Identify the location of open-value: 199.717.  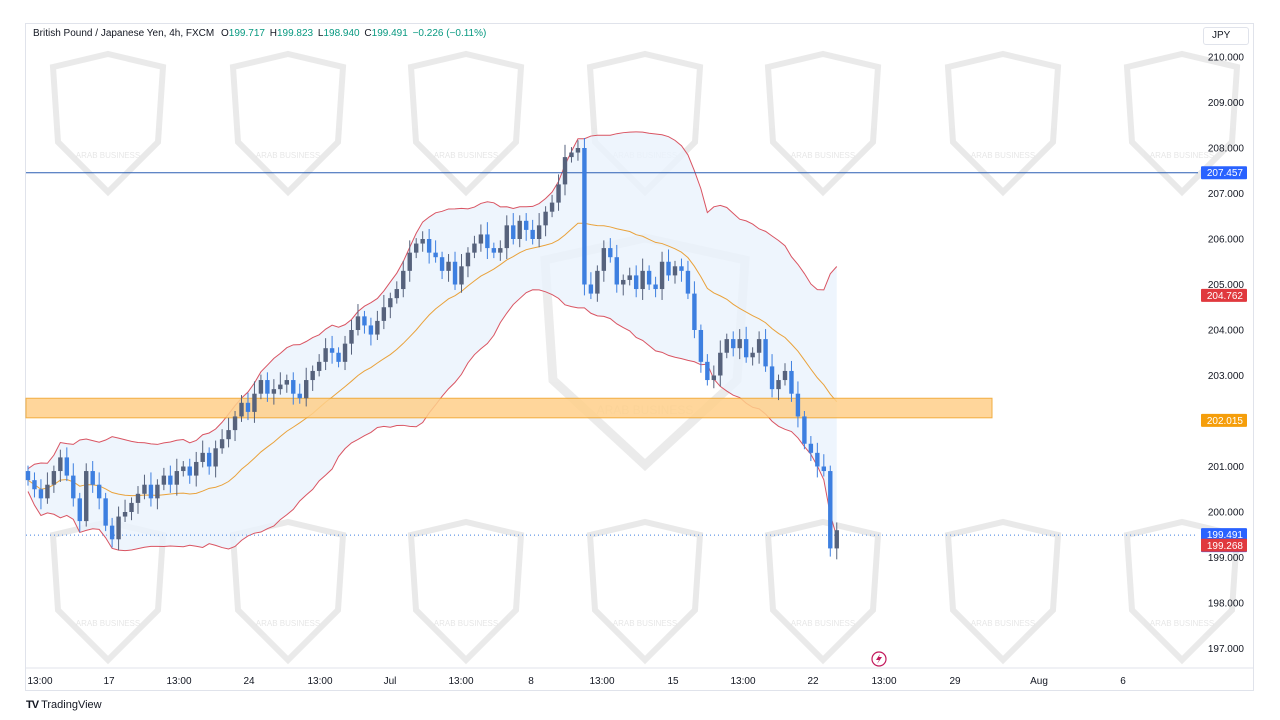
(246, 33).